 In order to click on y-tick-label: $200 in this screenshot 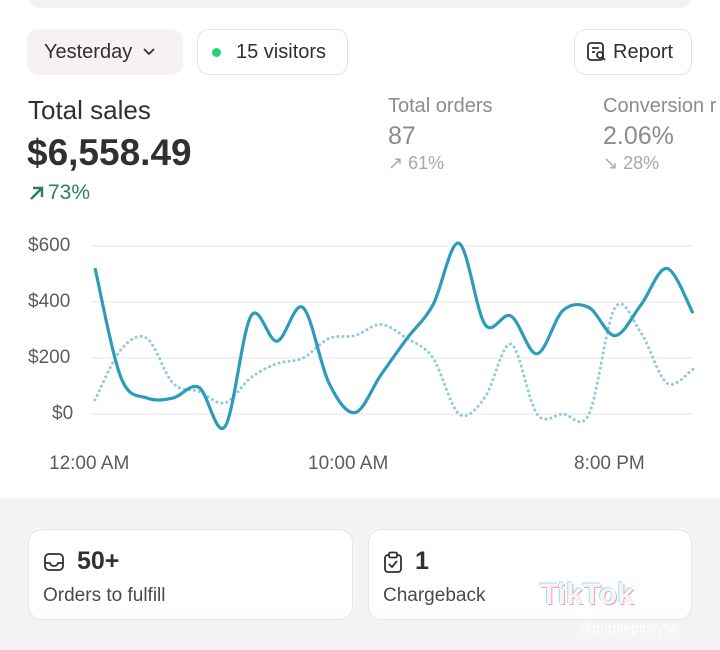, I will do `click(49, 357)`.